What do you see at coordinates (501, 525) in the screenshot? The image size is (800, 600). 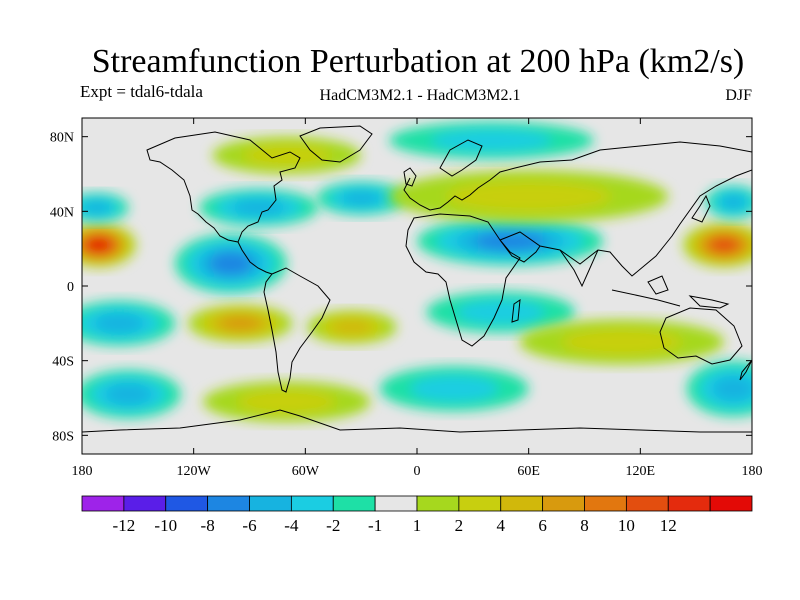 I see `colorbar-label: 4` at bounding box center [501, 525].